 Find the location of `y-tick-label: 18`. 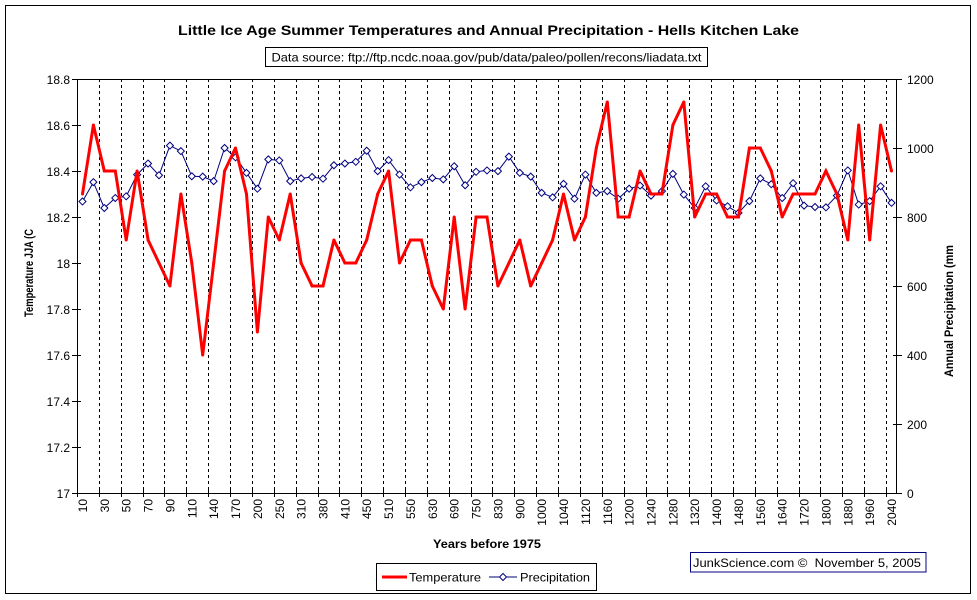

y-tick-label: 18 is located at coordinates (64, 264).